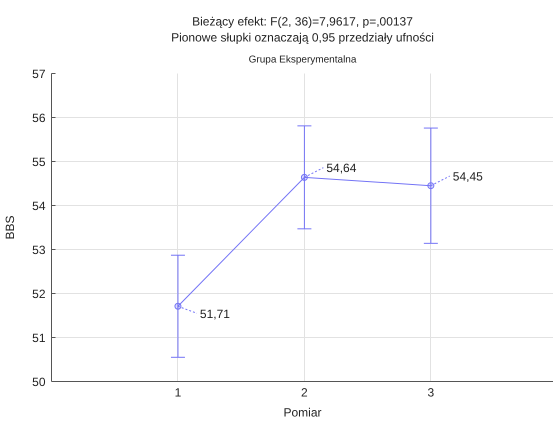  What do you see at coordinates (302, 413) in the screenshot?
I see `x-axis-title: Pomiar` at bounding box center [302, 413].